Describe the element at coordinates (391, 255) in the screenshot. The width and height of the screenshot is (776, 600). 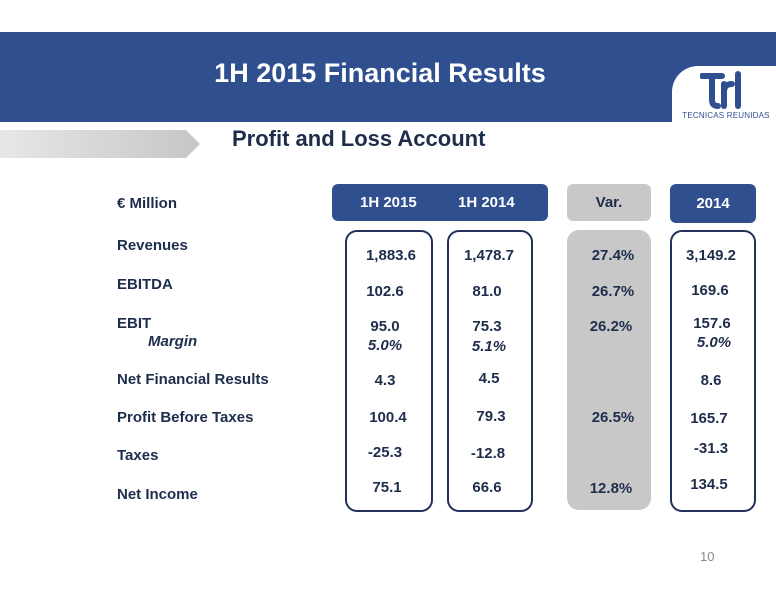
I see `cell-revenues-1h2015: 1,883.6` at that location.